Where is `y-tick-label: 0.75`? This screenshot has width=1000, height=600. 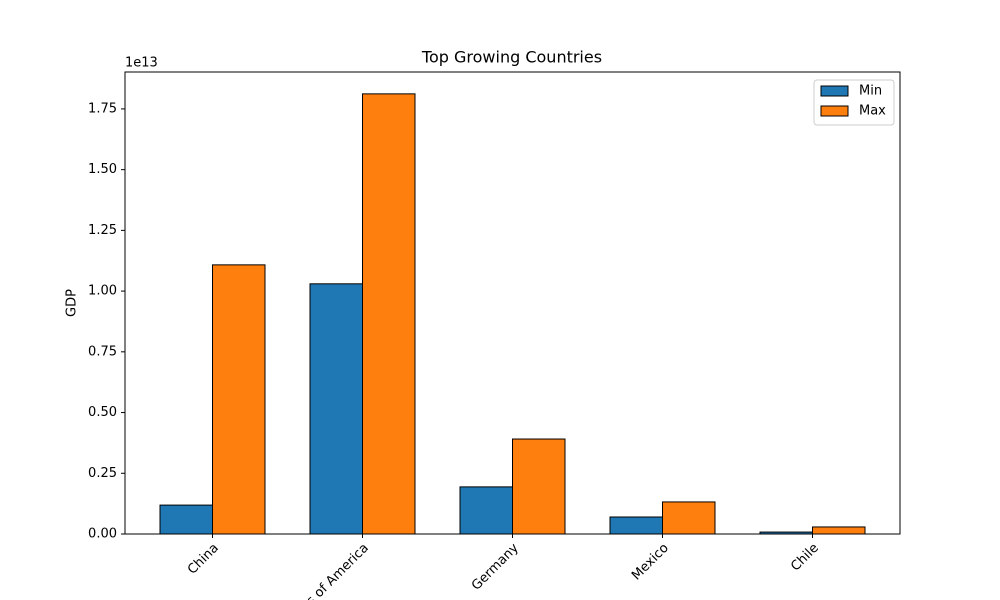
y-tick-label: 0.75 is located at coordinates (102, 351).